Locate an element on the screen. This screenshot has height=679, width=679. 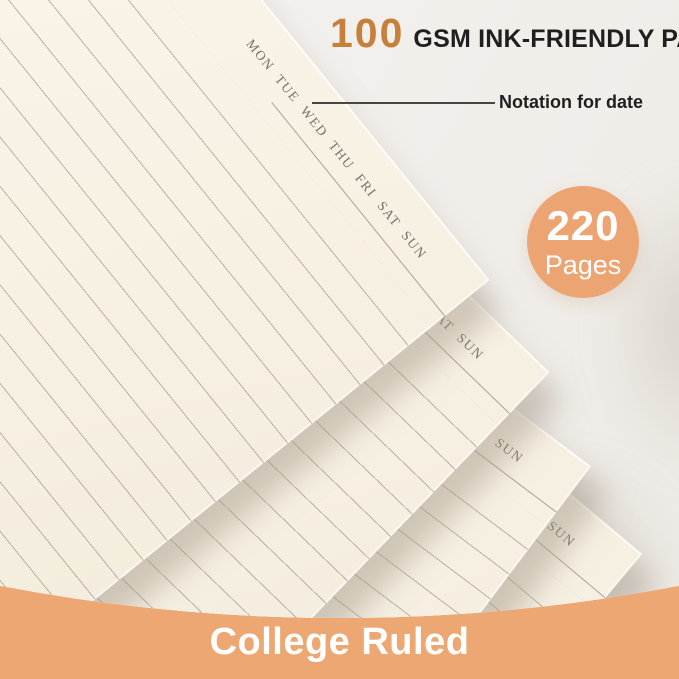
page-count-value: 220 is located at coordinates (583, 225).